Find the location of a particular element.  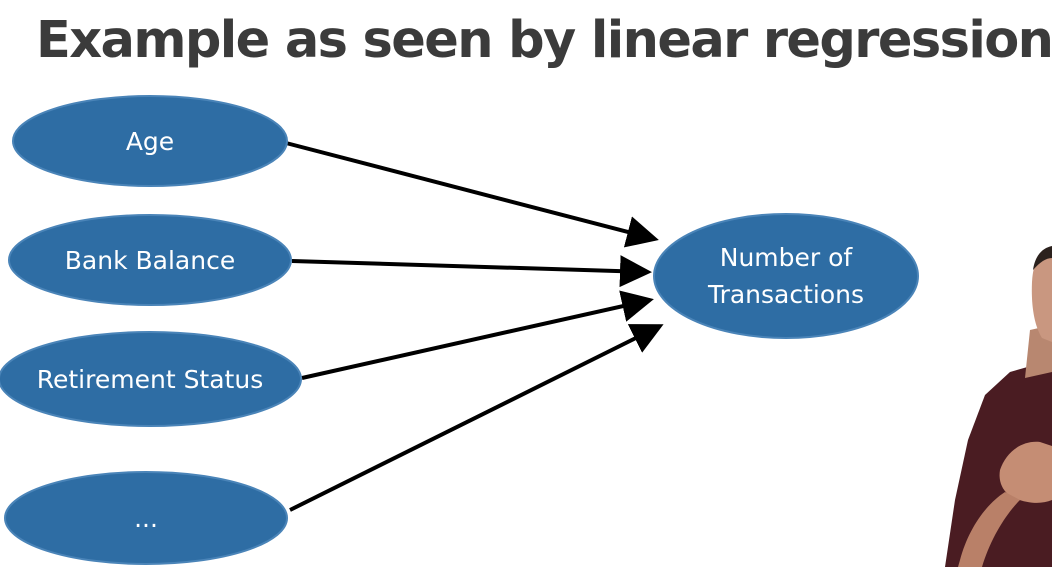

input-node-bank-balance: Bank Balance is located at coordinates (150, 260).